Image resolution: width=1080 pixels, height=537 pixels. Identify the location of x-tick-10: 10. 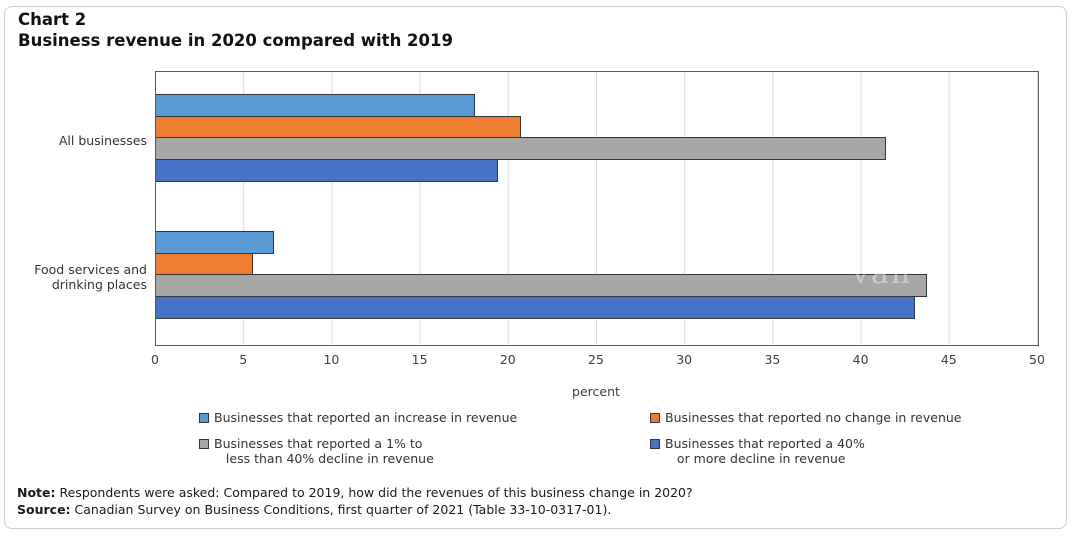
(331, 359).